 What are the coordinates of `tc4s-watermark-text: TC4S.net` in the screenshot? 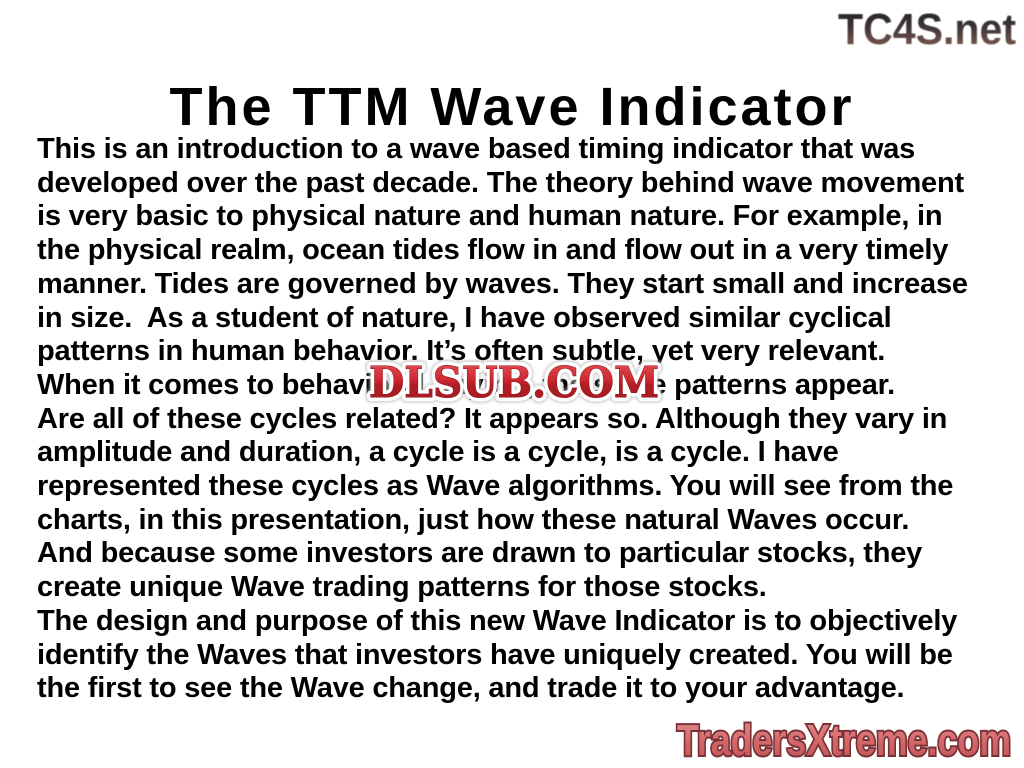 It's located at (927, 29).